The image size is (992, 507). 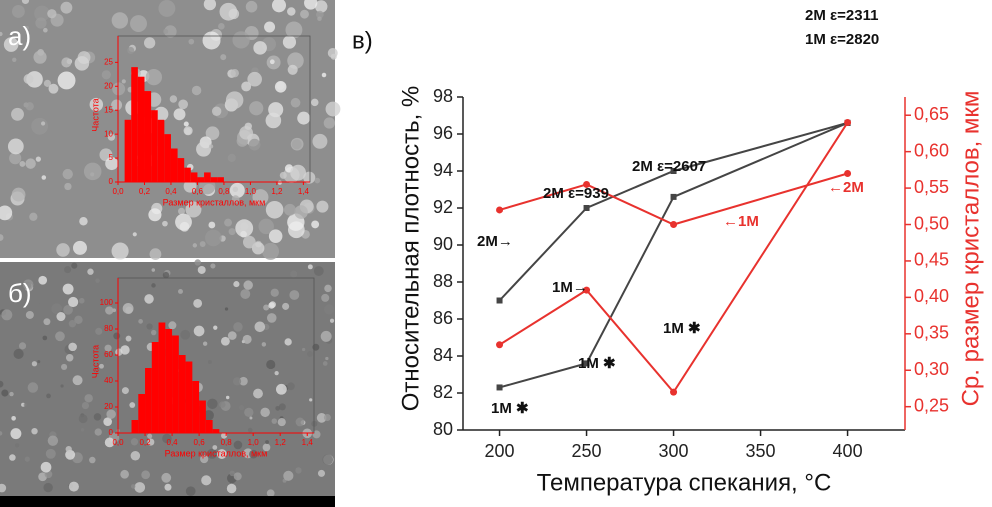 What do you see at coordinates (500, 451) in the screenshot?
I see `x-tick-label: 200` at bounding box center [500, 451].